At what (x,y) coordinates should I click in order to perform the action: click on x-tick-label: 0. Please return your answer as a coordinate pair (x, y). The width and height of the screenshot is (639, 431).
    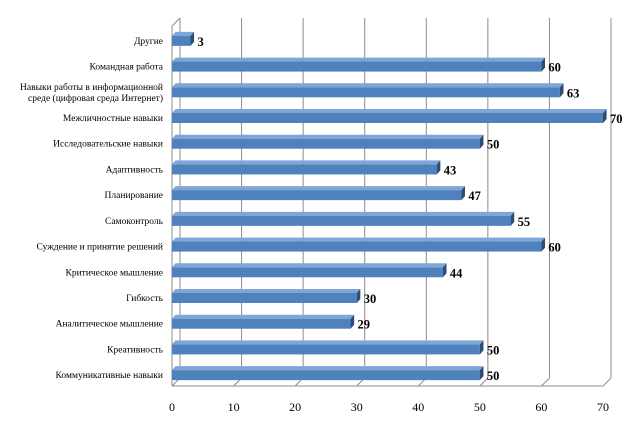
    Looking at the image, I should click on (172, 407).